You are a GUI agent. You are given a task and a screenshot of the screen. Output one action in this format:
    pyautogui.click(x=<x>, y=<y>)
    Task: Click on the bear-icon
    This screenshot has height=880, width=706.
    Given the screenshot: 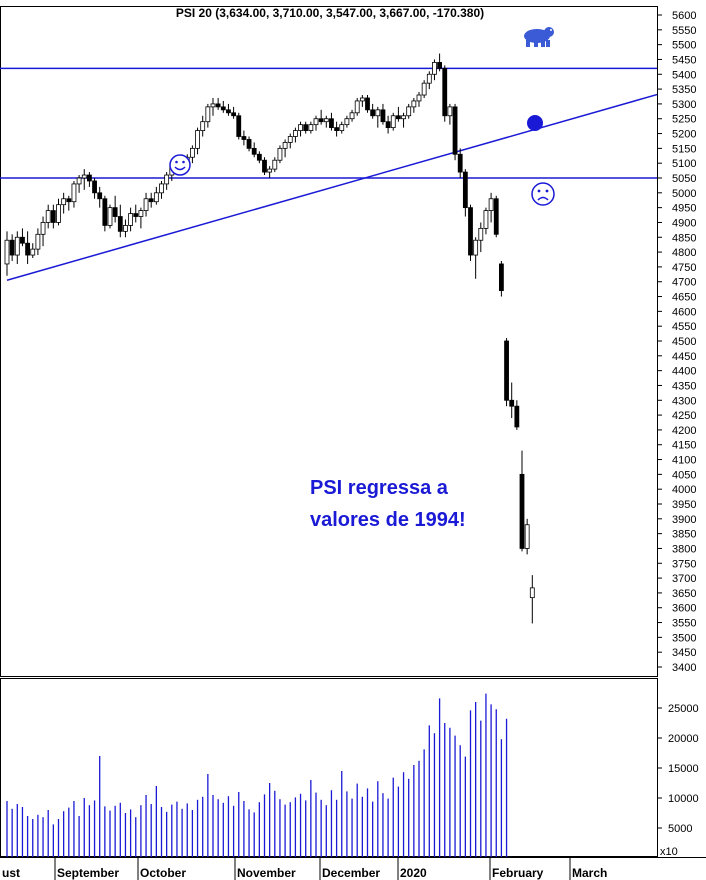 What is the action you would take?
    pyautogui.click(x=539, y=37)
    